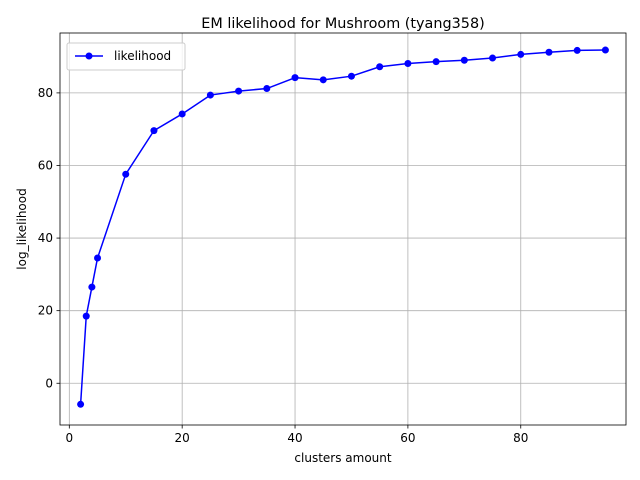 The height and width of the screenshot is (480, 640). Describe the element at coordinates (45, 238) in the screenshot. I see `y-tick-label: 40` at that location.